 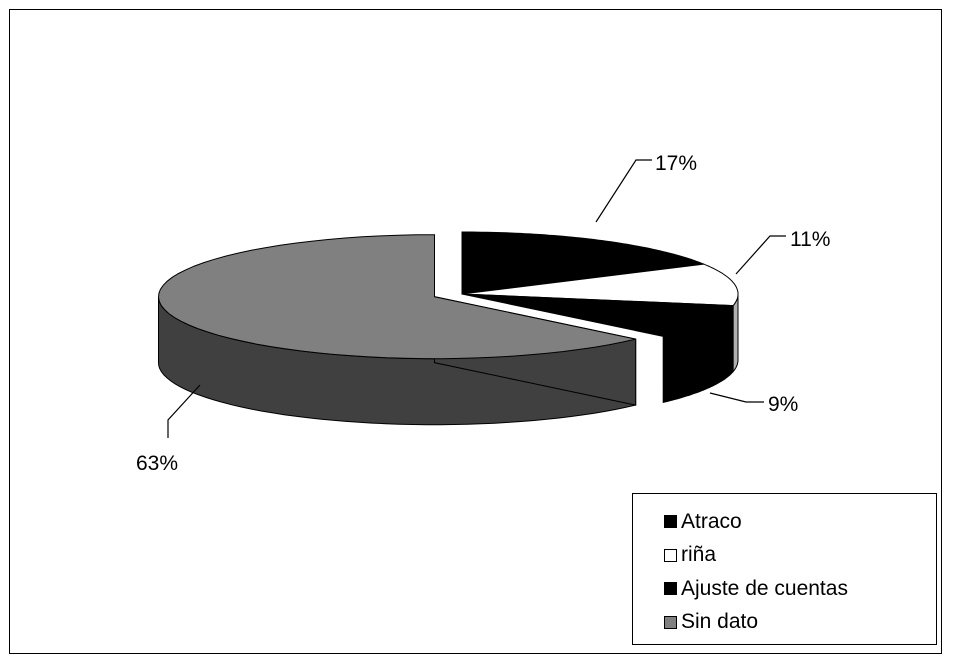 What do you see at coordinates (764, 588) in the screenshot?
I see `legend-label-ajuste: Ajuste de cuentas` at bounding box center [764, 588].